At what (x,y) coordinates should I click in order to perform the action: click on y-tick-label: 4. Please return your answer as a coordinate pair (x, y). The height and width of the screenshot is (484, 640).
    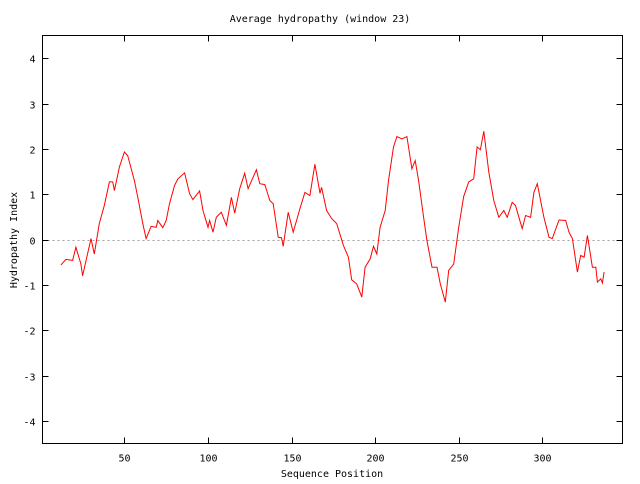
    Looking at the image, I should click on (32, 60).